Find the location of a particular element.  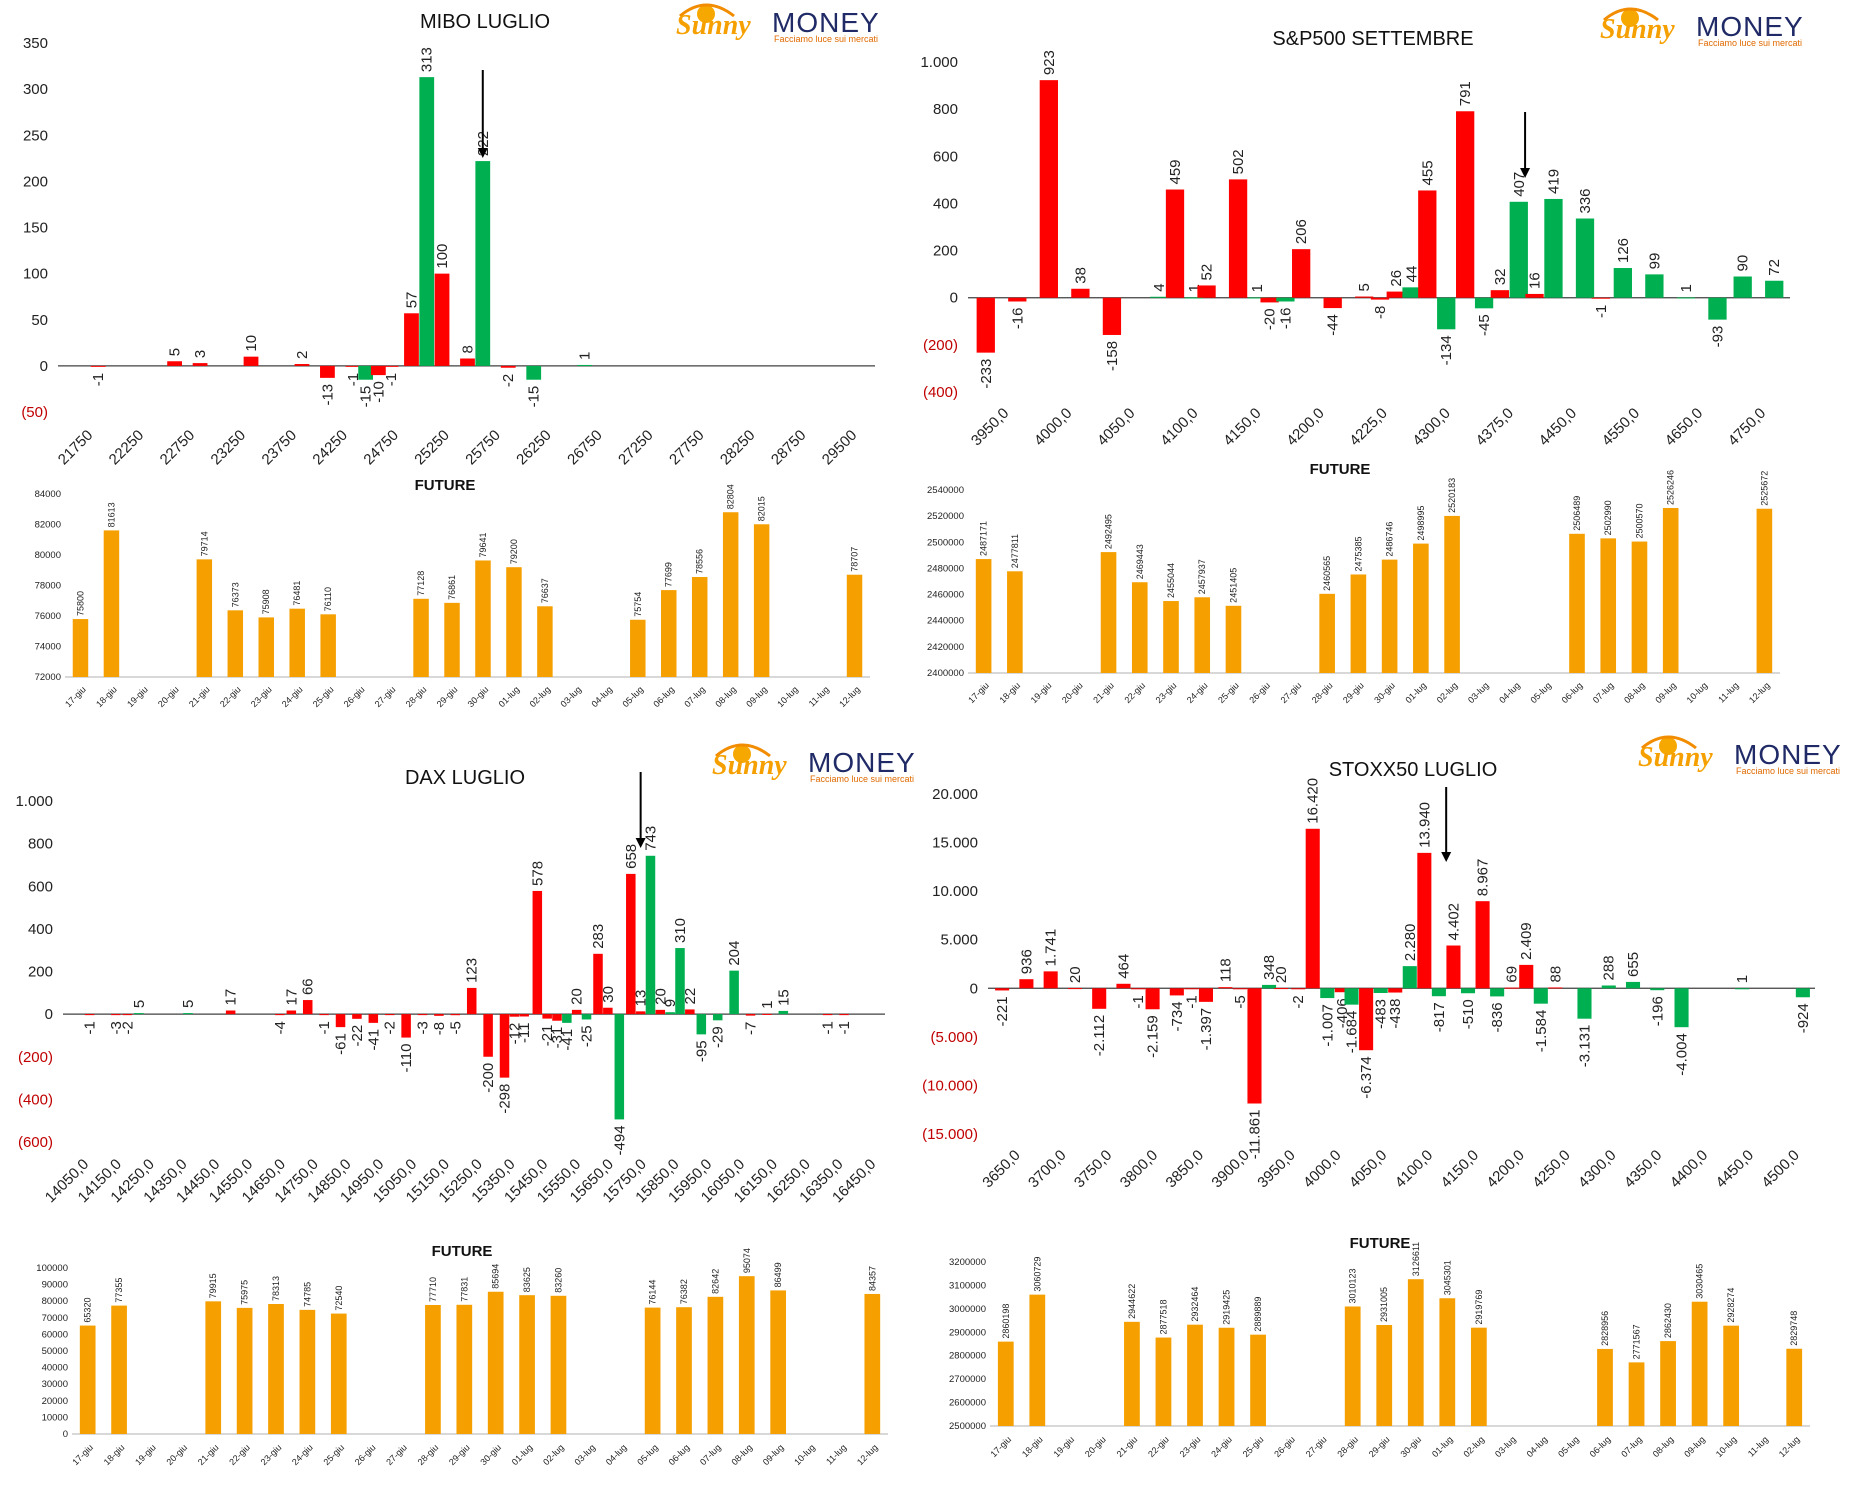

future-data-label: 78707 is located at coordinates (855, 559).